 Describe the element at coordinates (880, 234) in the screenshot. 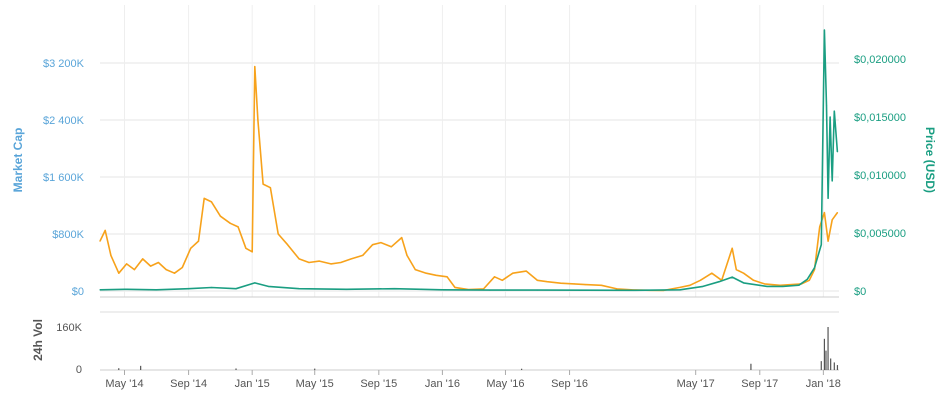

I see `price-tick-label: $0,005000` at that location.